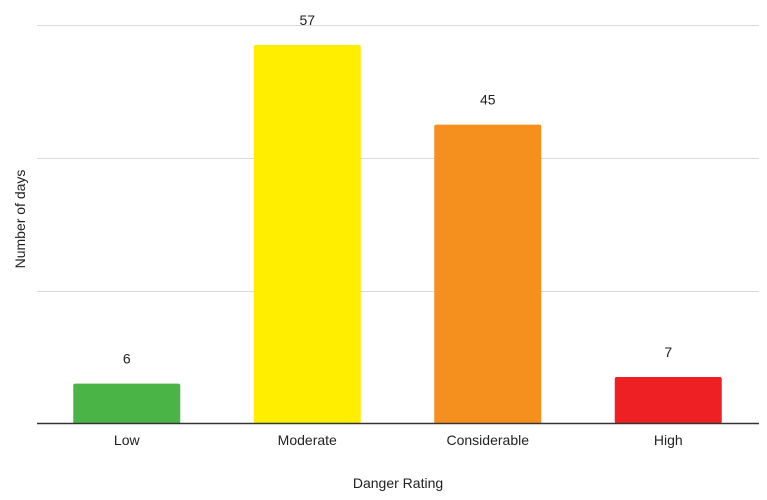 The height and width of the screenshot is (500, 767). What do you see at coordinates (20, 219) in the screenshot?
I see `y-axis-title: Number of days` at bounding box center [20, 219].